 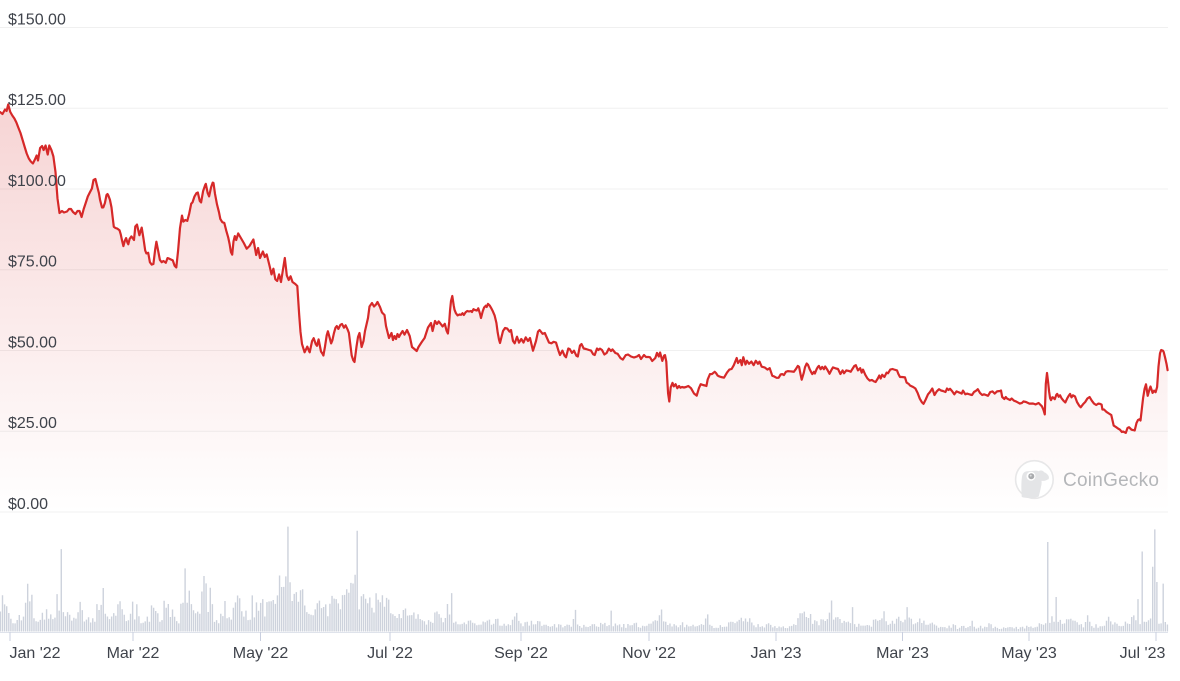 What do you see at coordinates (37, 100) in the screenshot?
I see `svg-text: $125.00` at bounding box center [37, 100].